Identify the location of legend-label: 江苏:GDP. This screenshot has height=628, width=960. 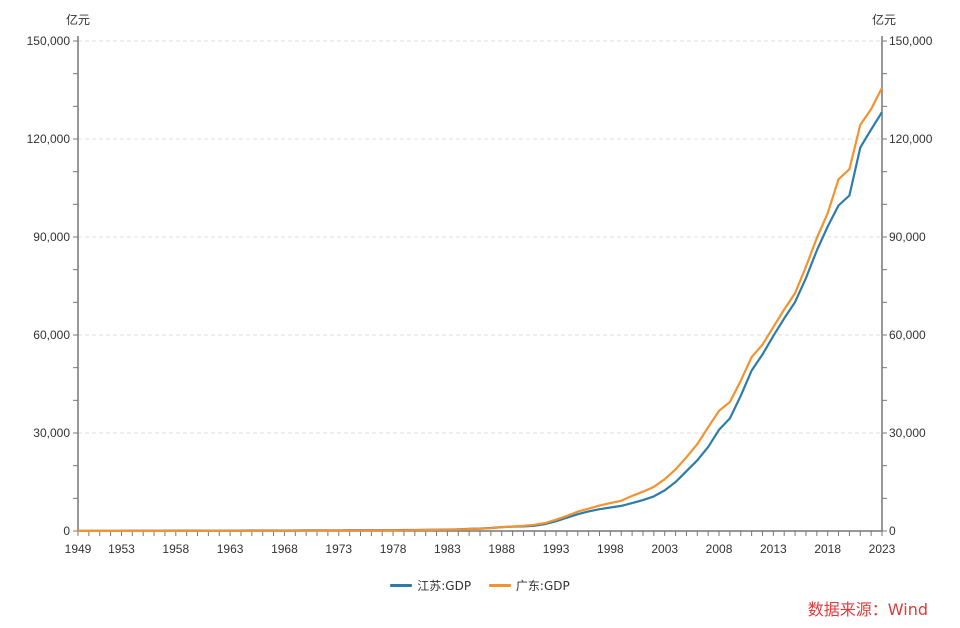
(444, 586).